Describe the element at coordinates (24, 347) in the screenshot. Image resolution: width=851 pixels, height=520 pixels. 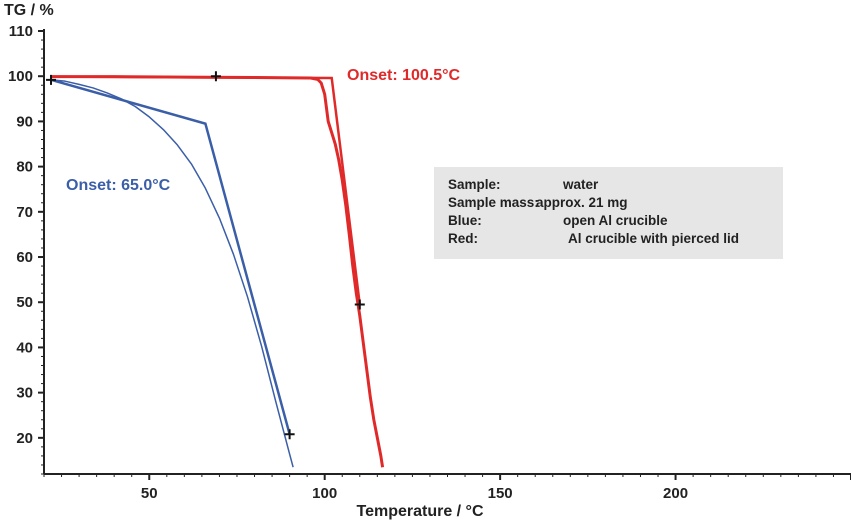
I see `y-tick-label: 40` at that location.